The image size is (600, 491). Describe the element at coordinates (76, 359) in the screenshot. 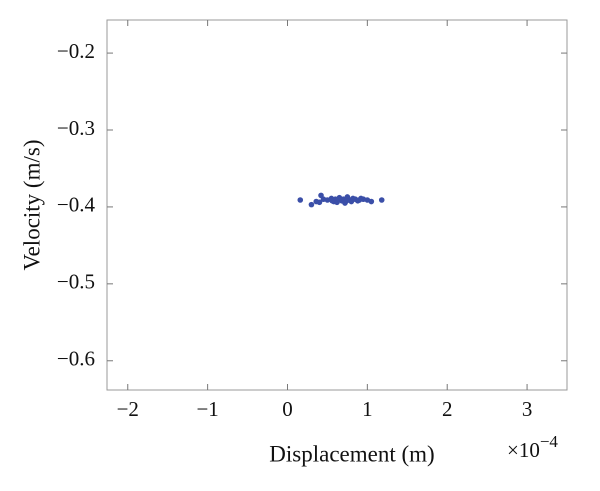

I see `y-tick-label: −0.6` at that location.